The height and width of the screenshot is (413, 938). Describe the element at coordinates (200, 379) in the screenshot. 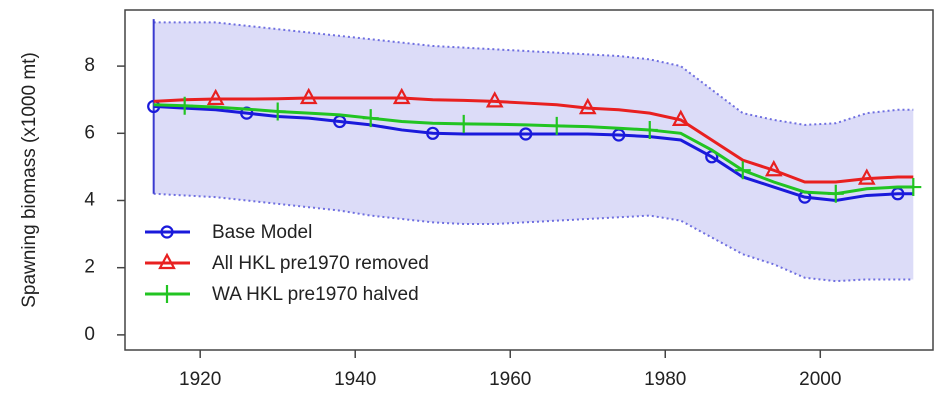

I see `x-tick-label: 1920` at that location.